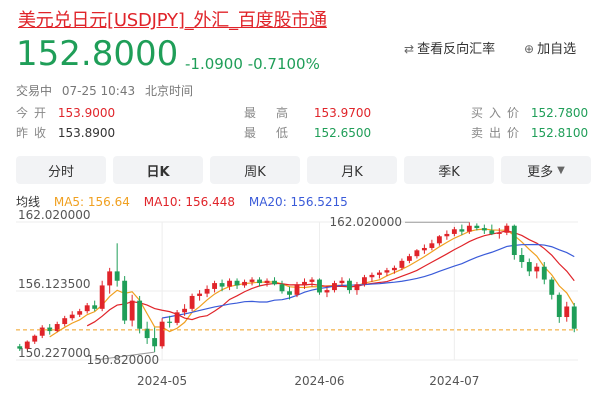  What do you see at coordinates (449, 170) in the screenshot?
I see `tab-quarterly-k: 季K` at bounding box center [449, 170].